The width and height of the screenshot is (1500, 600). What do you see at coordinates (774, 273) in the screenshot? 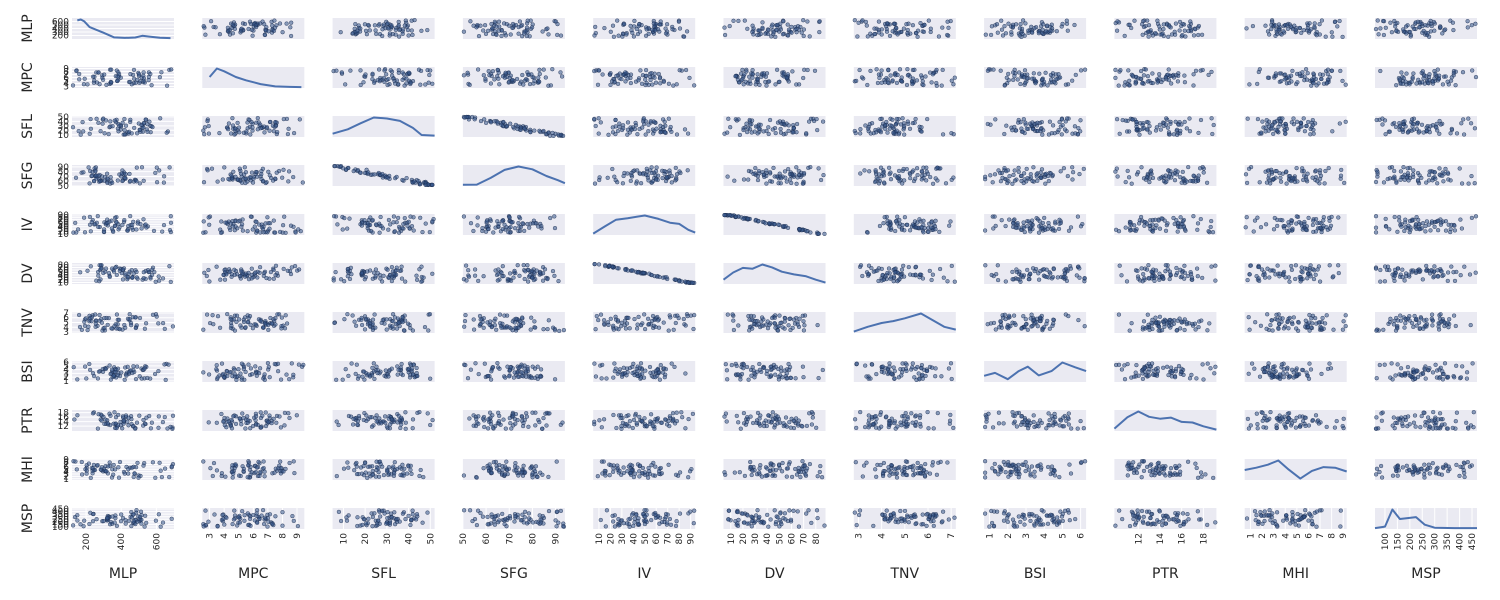
I see `panel-background` at bounding box center [774, 273].